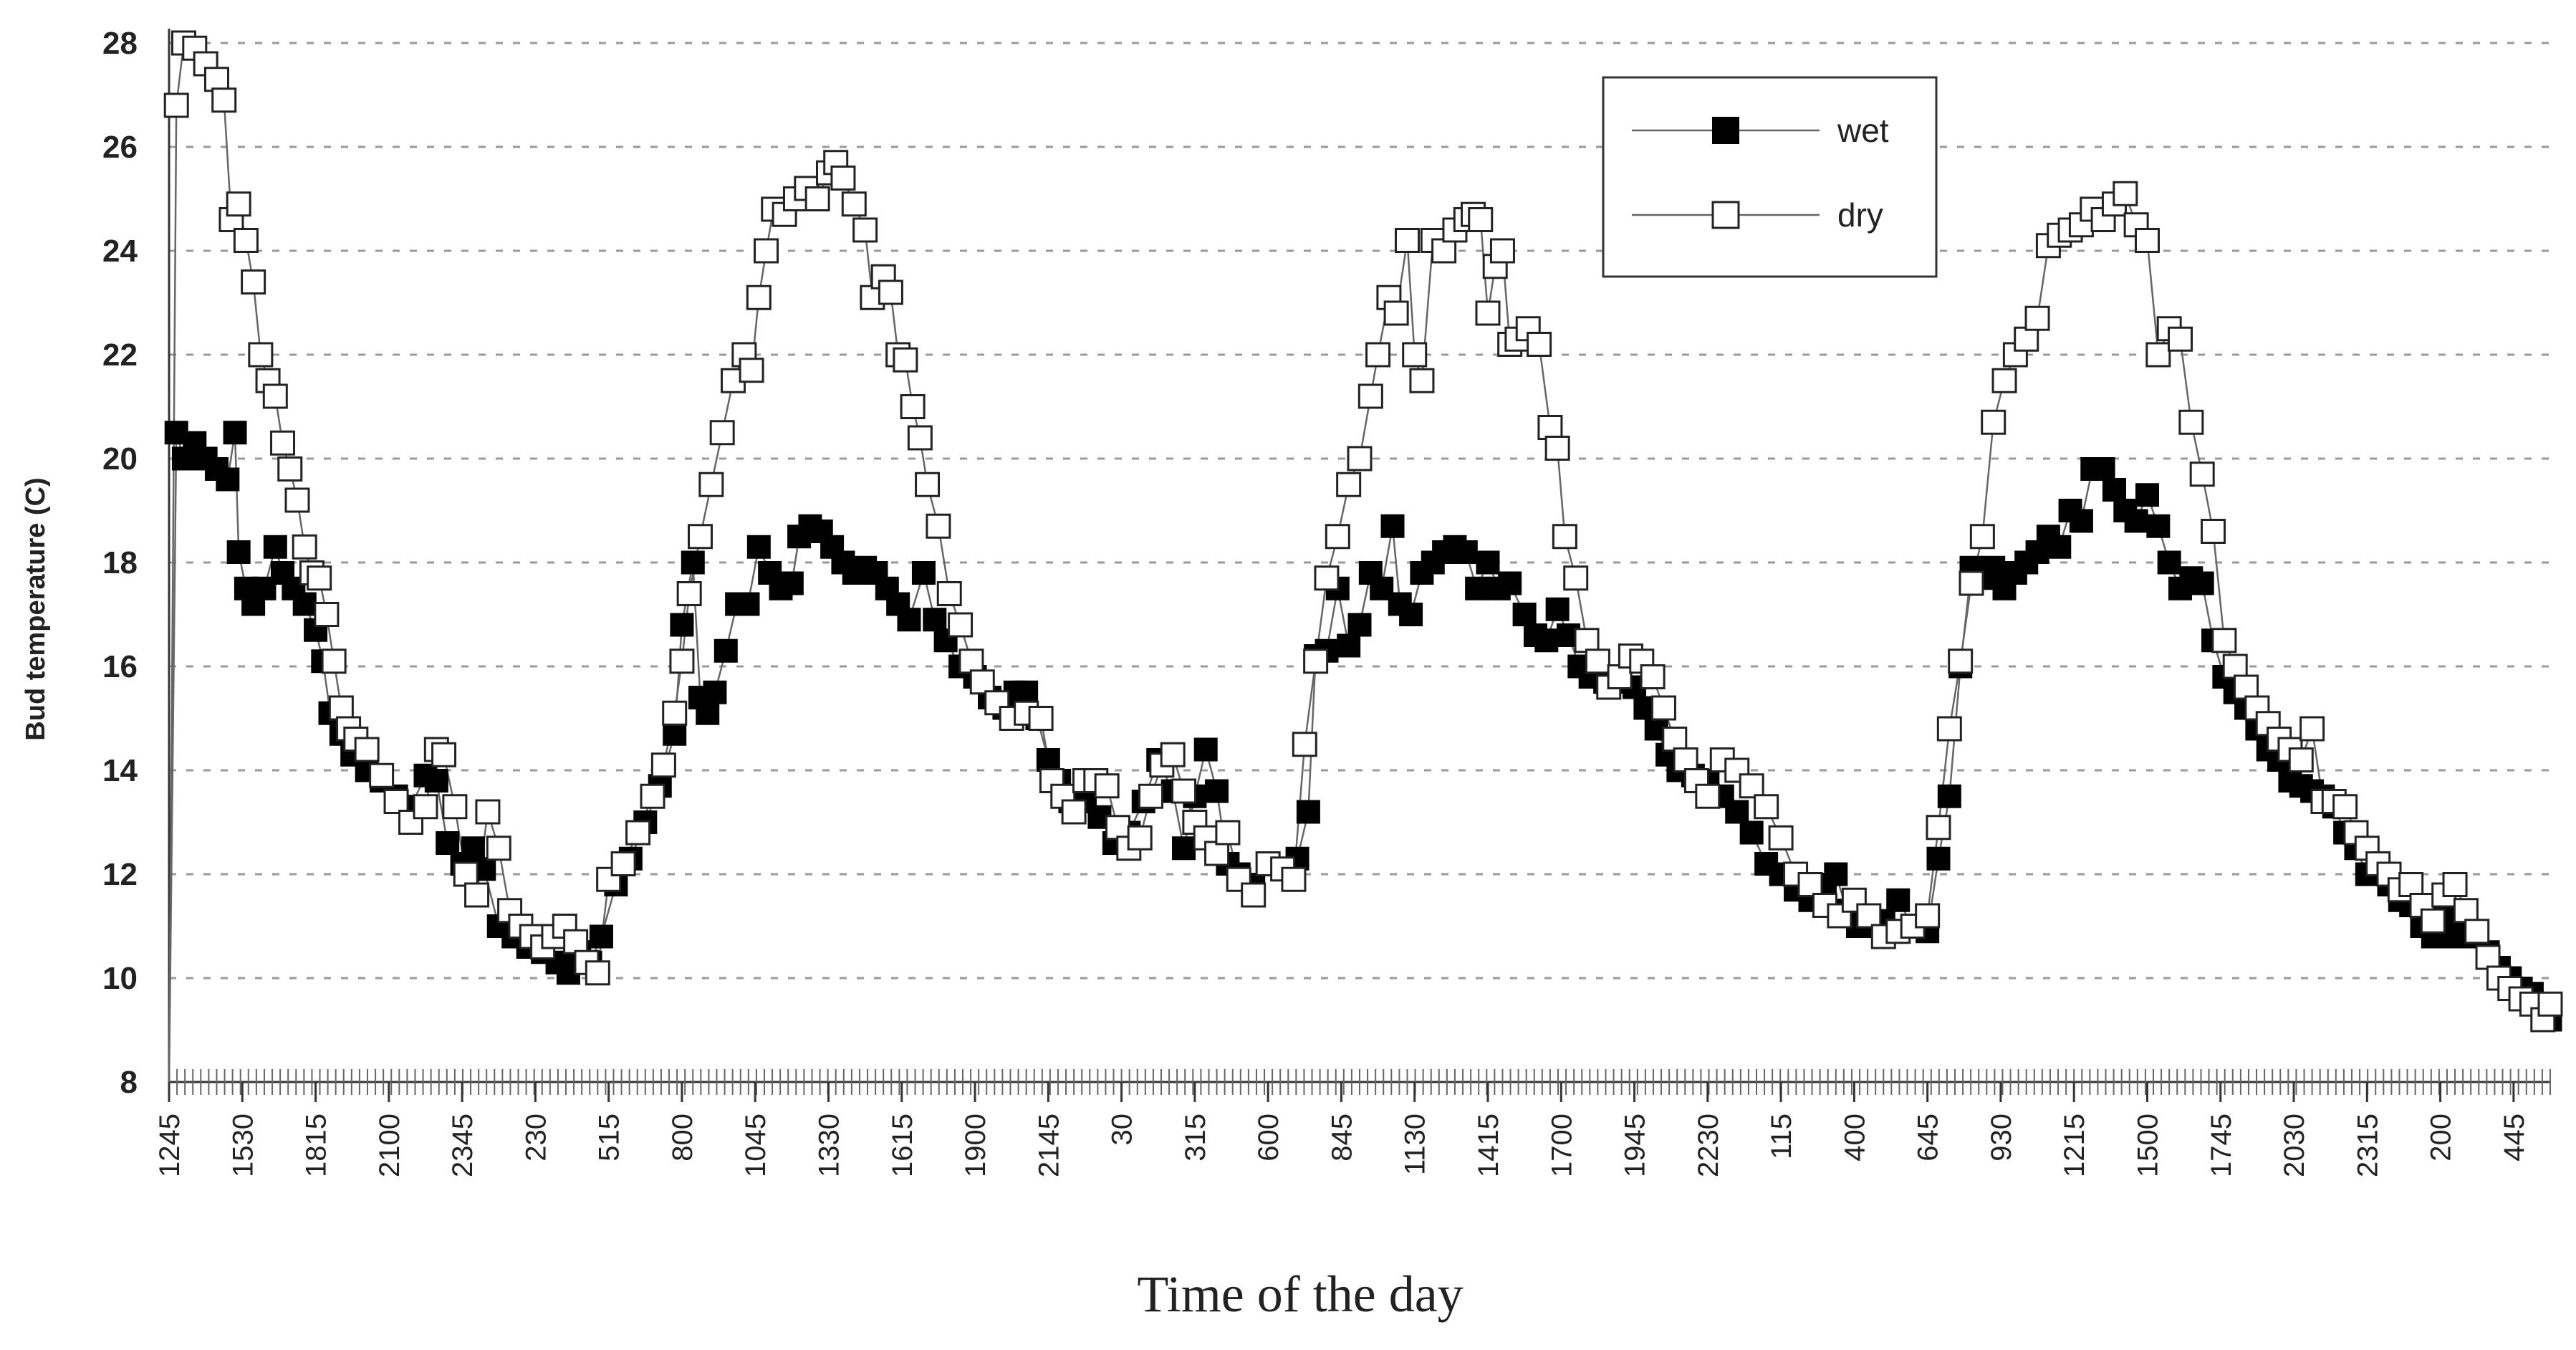 The height and width of the screenshot is (1350, 2576). Describe the element at coordinates (129, 1082) in the screenshot. I see `y-tick-label-8: 8` at that location.